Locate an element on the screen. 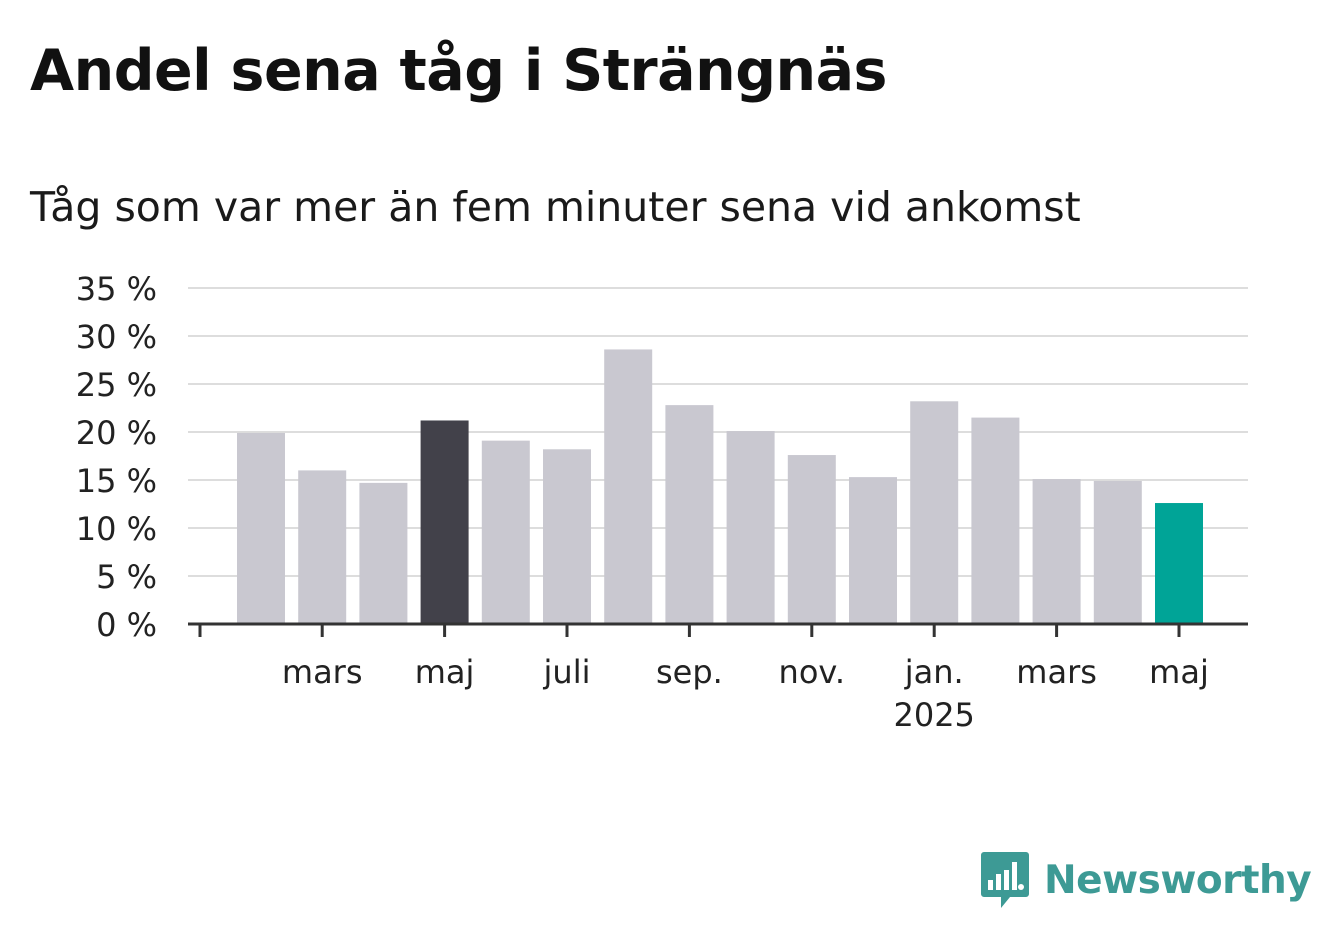 This screenshot has height=939, width=1322. y-tick-label: 15 % is located at coordinates (116, 481).